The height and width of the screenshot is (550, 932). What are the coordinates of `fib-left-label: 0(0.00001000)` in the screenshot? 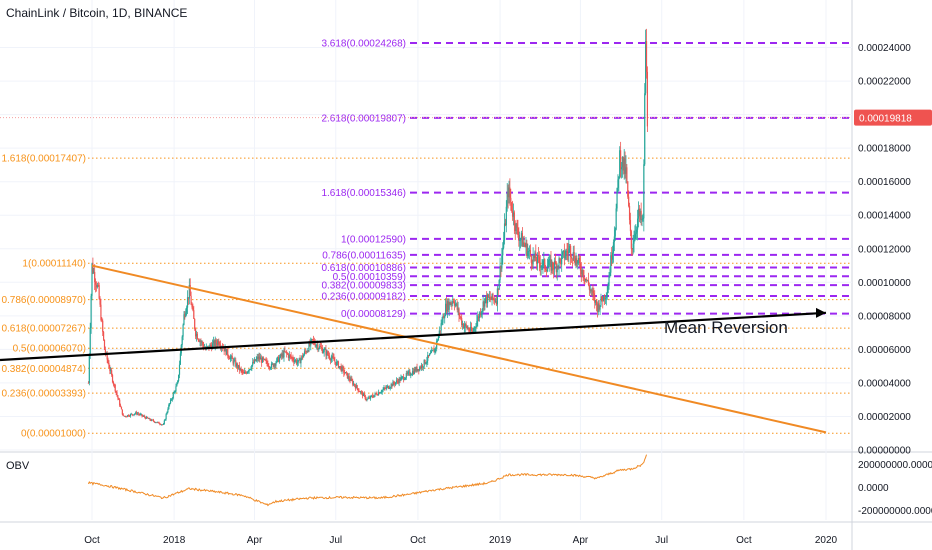 It's located at (53, 434).